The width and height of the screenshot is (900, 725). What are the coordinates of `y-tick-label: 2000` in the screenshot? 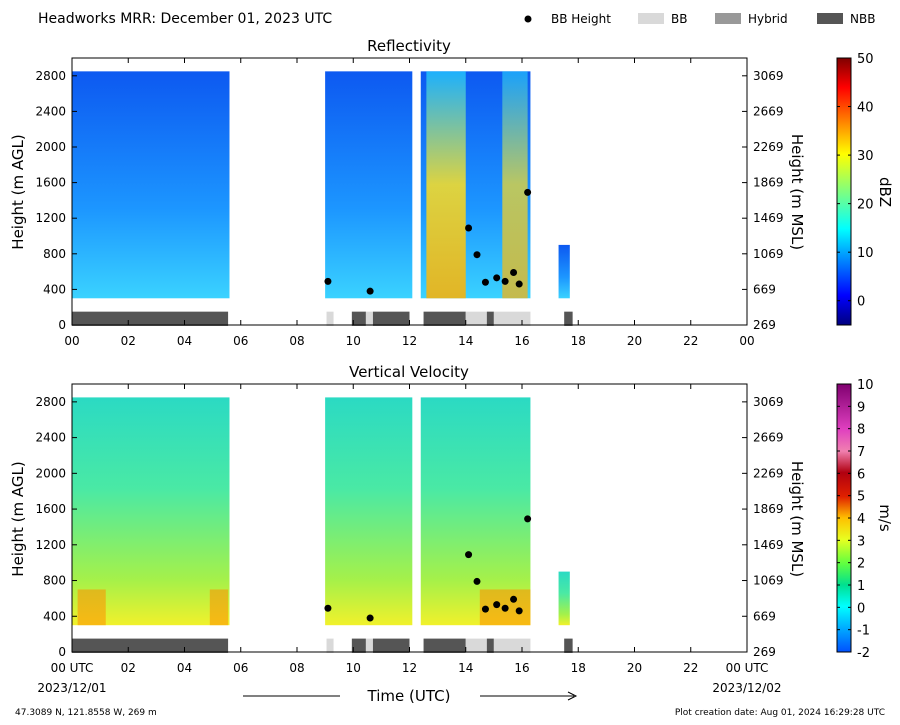 It's located at (50, 147).